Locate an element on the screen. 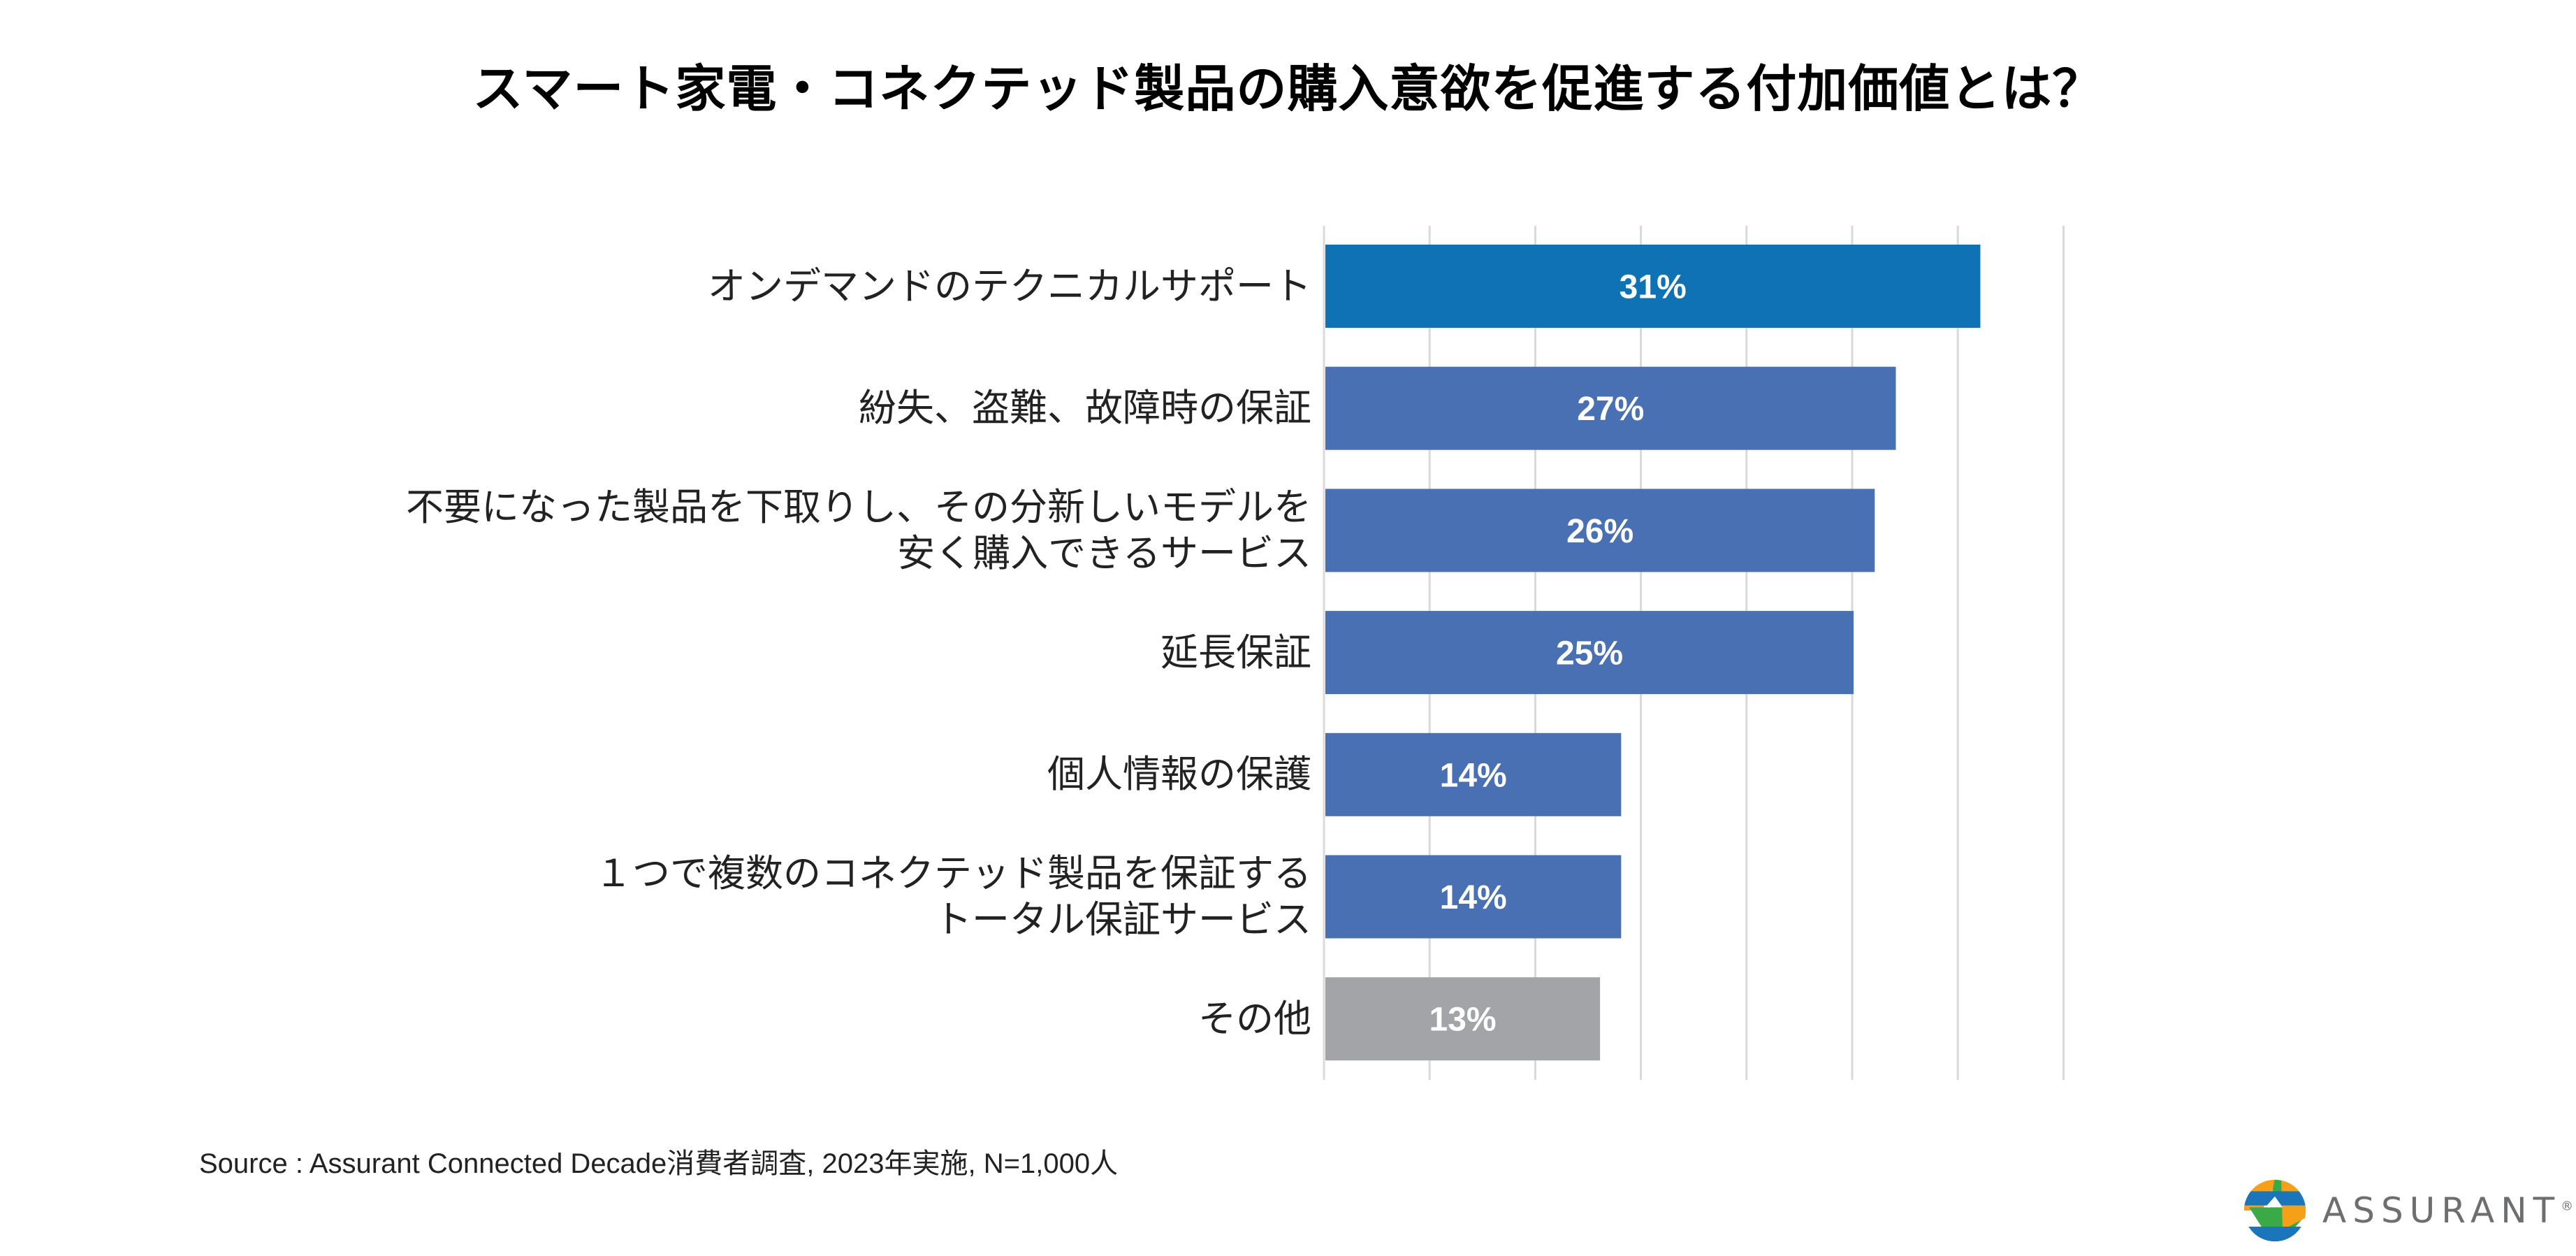  category-label: 不要になった製品を下取りし、その分新しいモデルを 安く購入できるサービス is located at coordinates (858, 530).